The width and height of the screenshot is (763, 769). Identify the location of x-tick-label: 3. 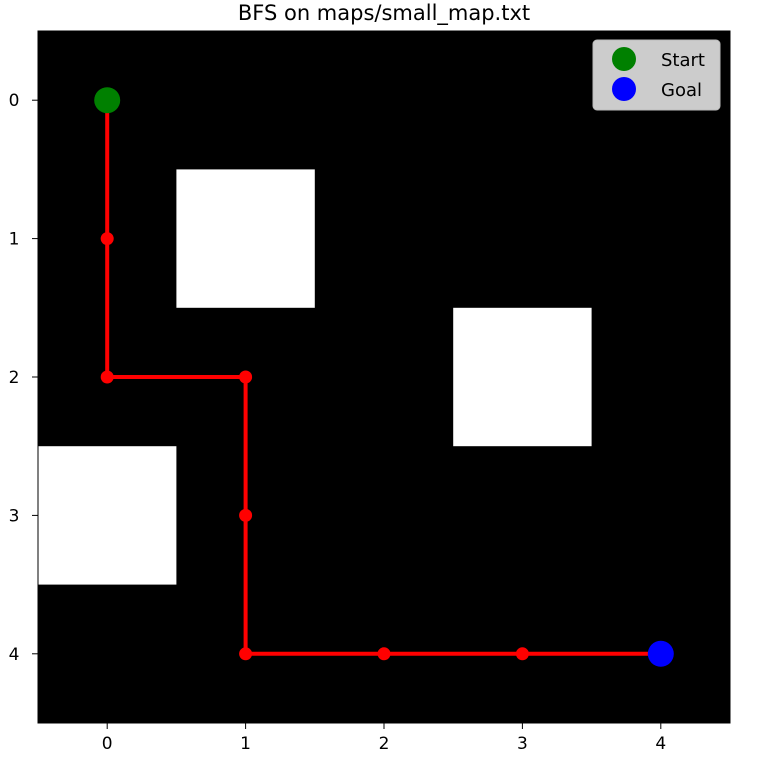
(522, 744).